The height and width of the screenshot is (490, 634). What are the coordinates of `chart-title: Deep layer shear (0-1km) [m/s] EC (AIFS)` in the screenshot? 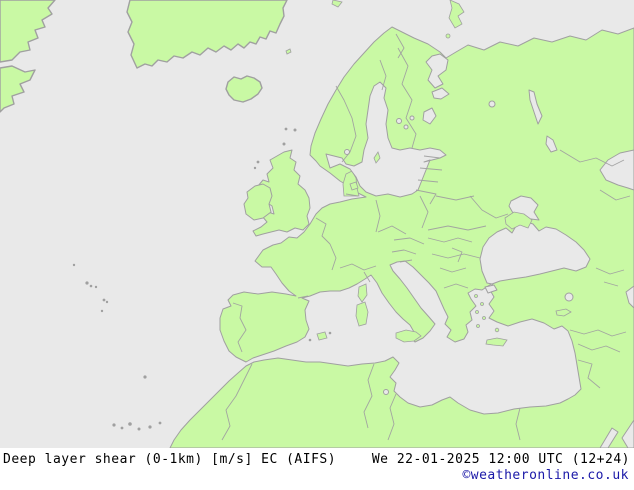 It's located at (170, 459).